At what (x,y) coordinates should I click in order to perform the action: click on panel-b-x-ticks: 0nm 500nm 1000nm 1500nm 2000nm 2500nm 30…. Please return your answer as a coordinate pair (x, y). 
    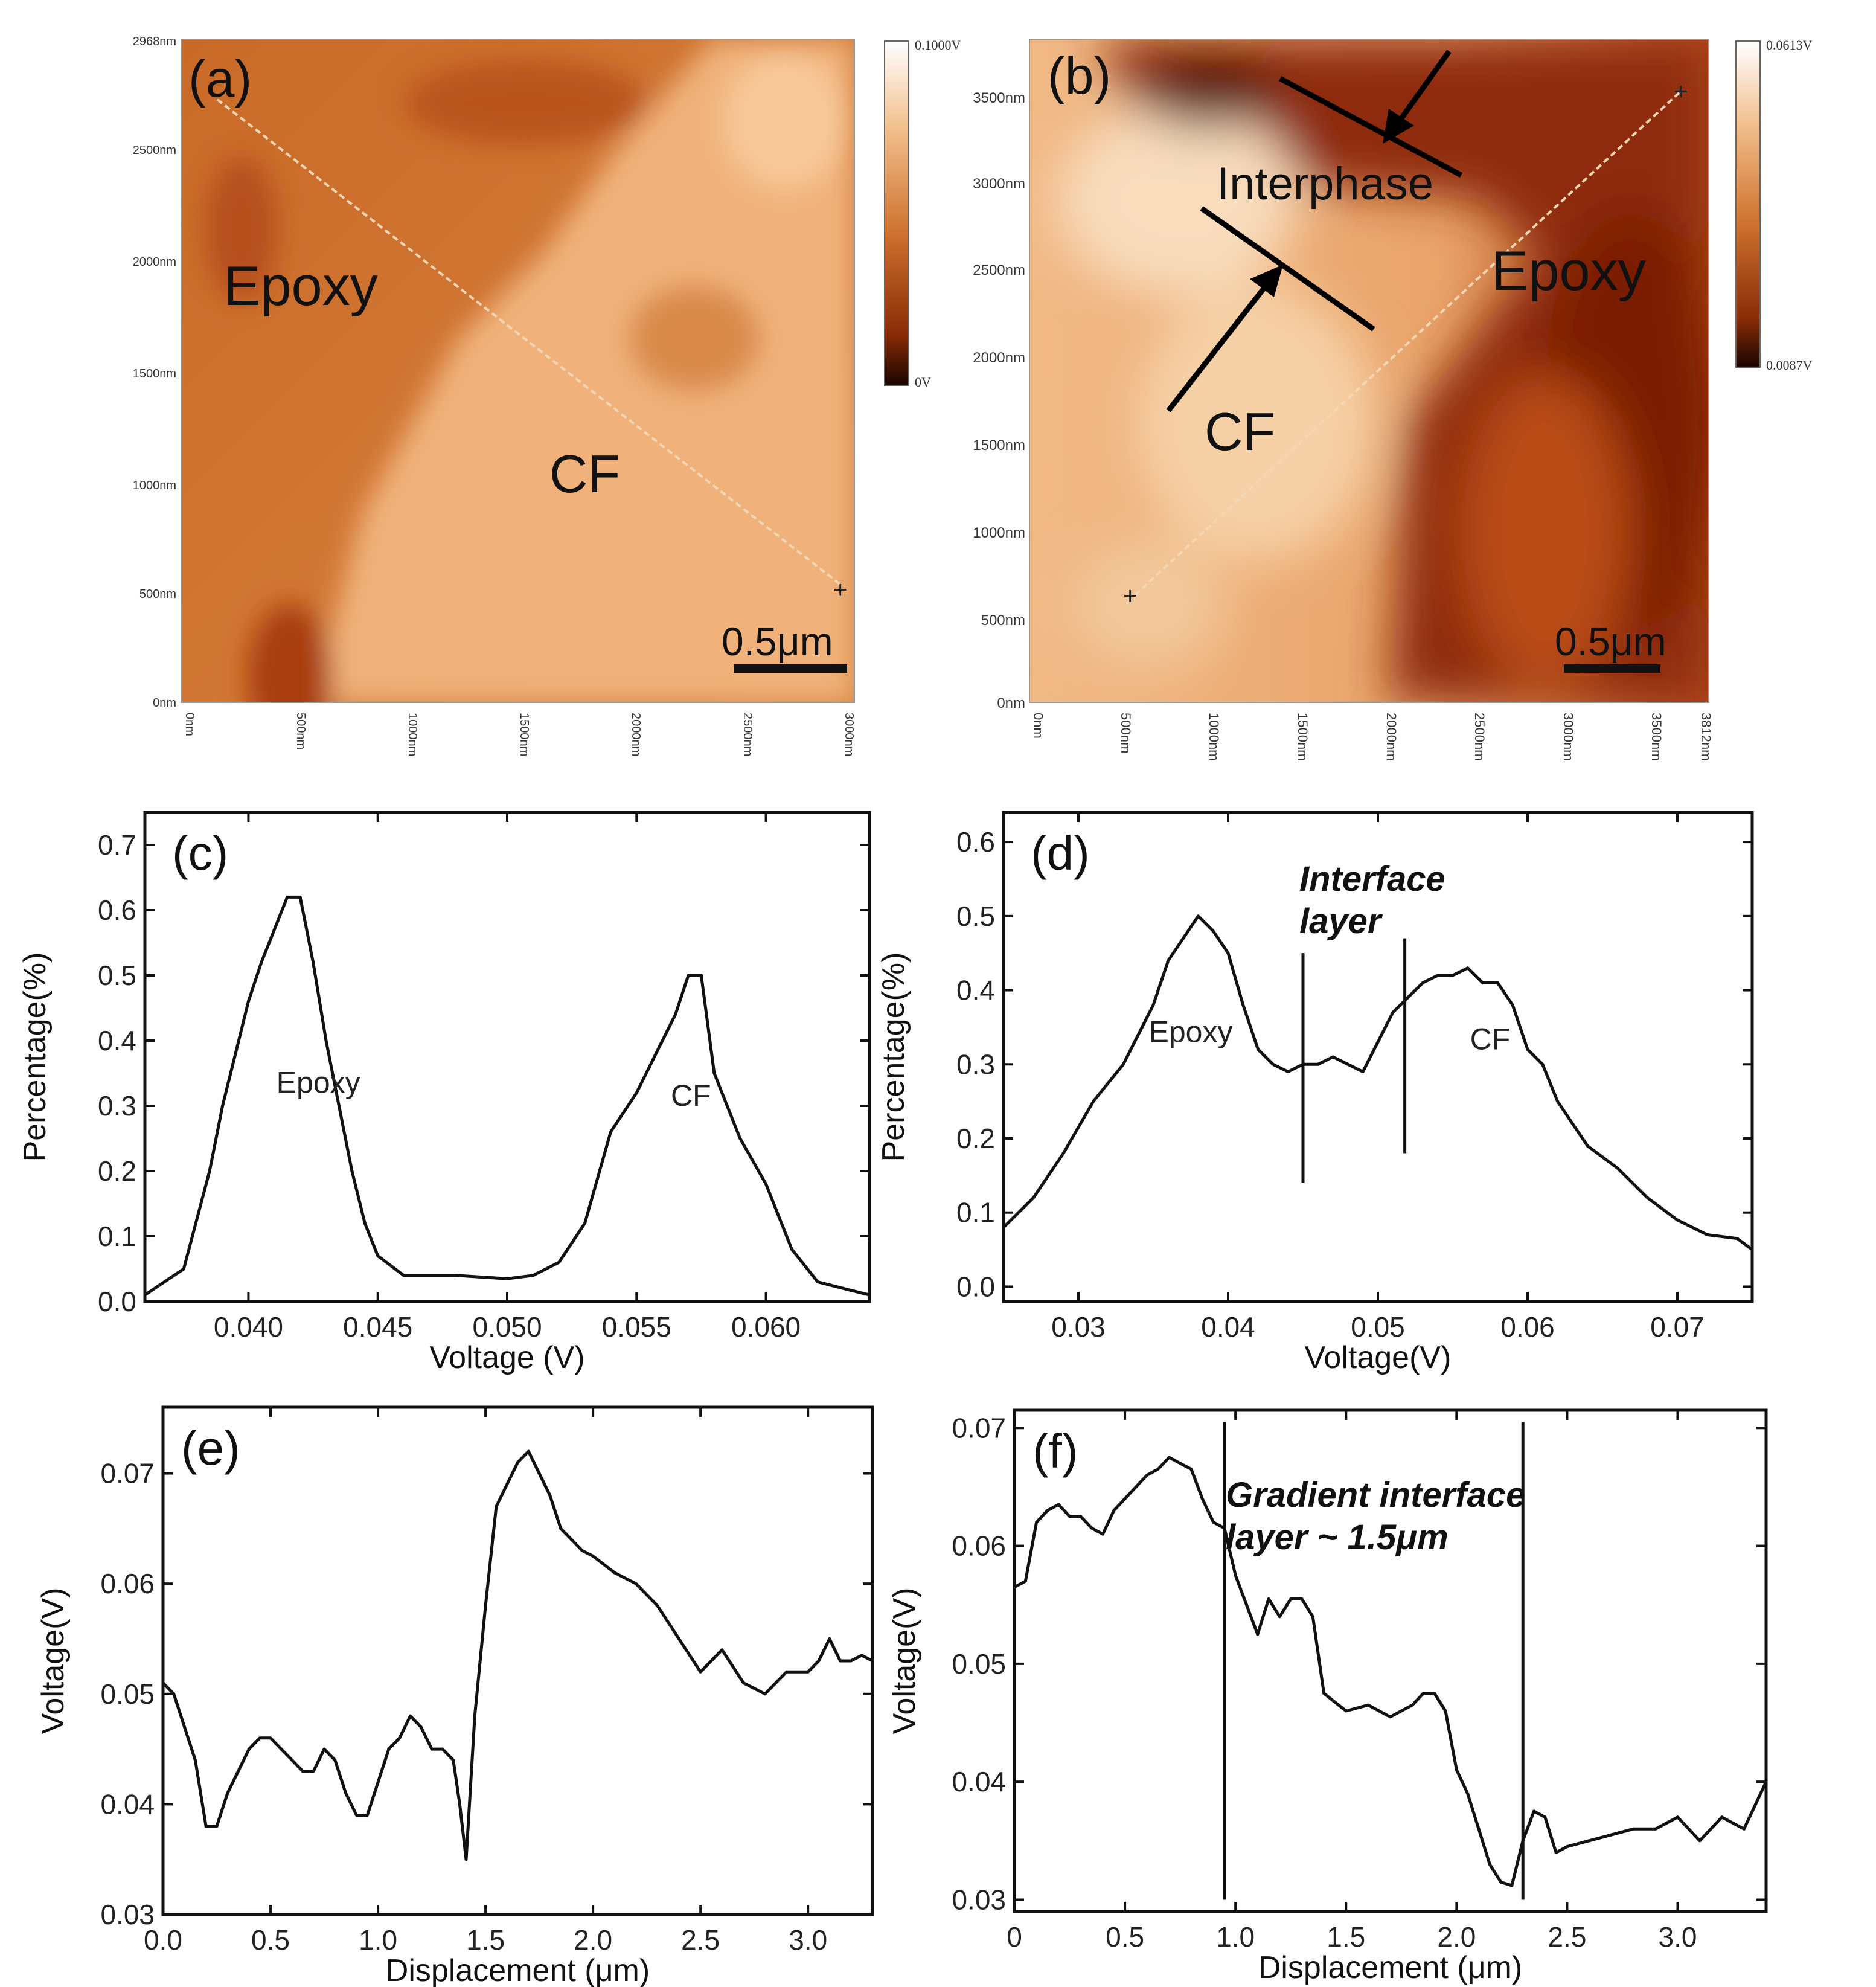
    Looking at the image, I should click on (1372, 737).